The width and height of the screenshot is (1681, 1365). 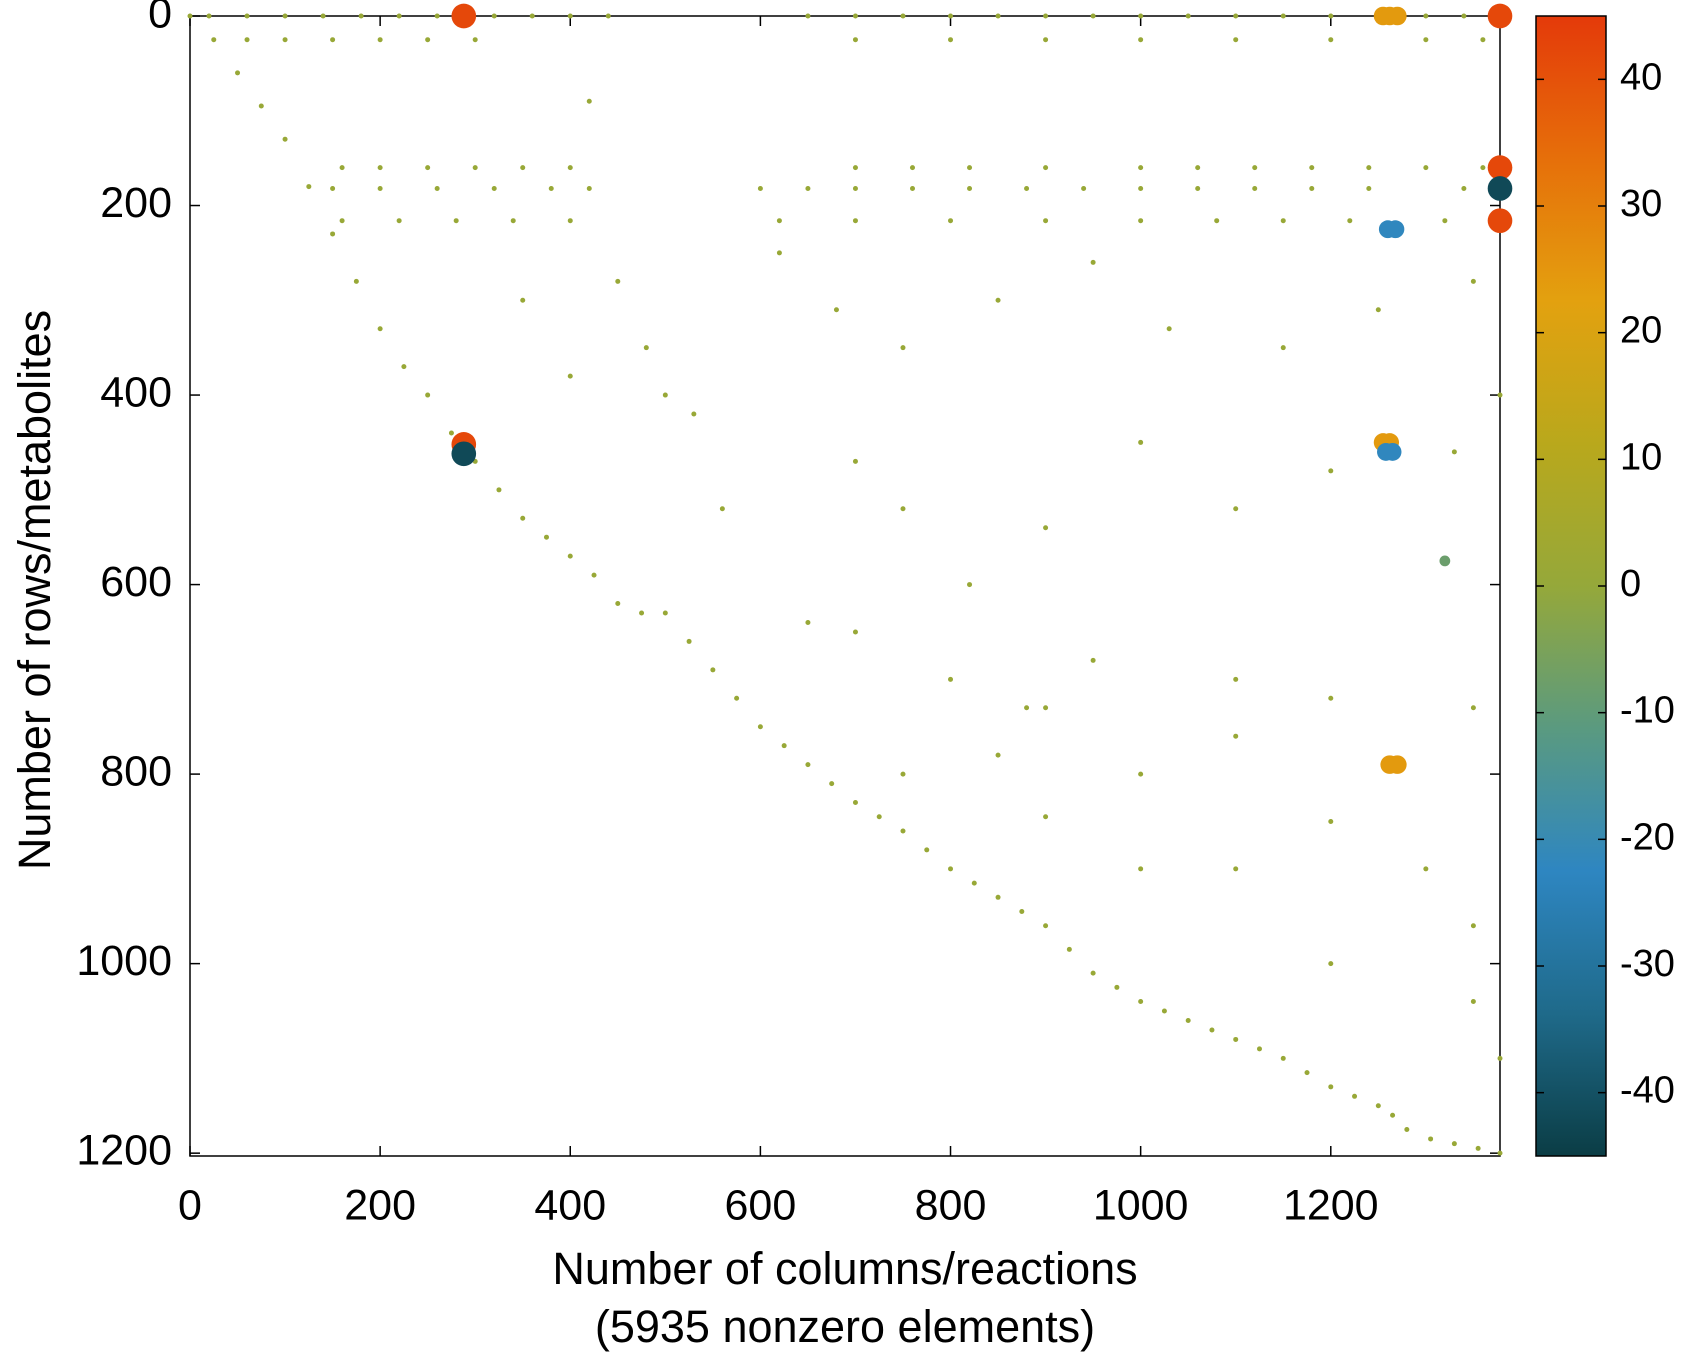 What do you see at coordinates (136, 203) in the screenshot?
I see `y-tick-label: 200` at bounding box center [136, 203].